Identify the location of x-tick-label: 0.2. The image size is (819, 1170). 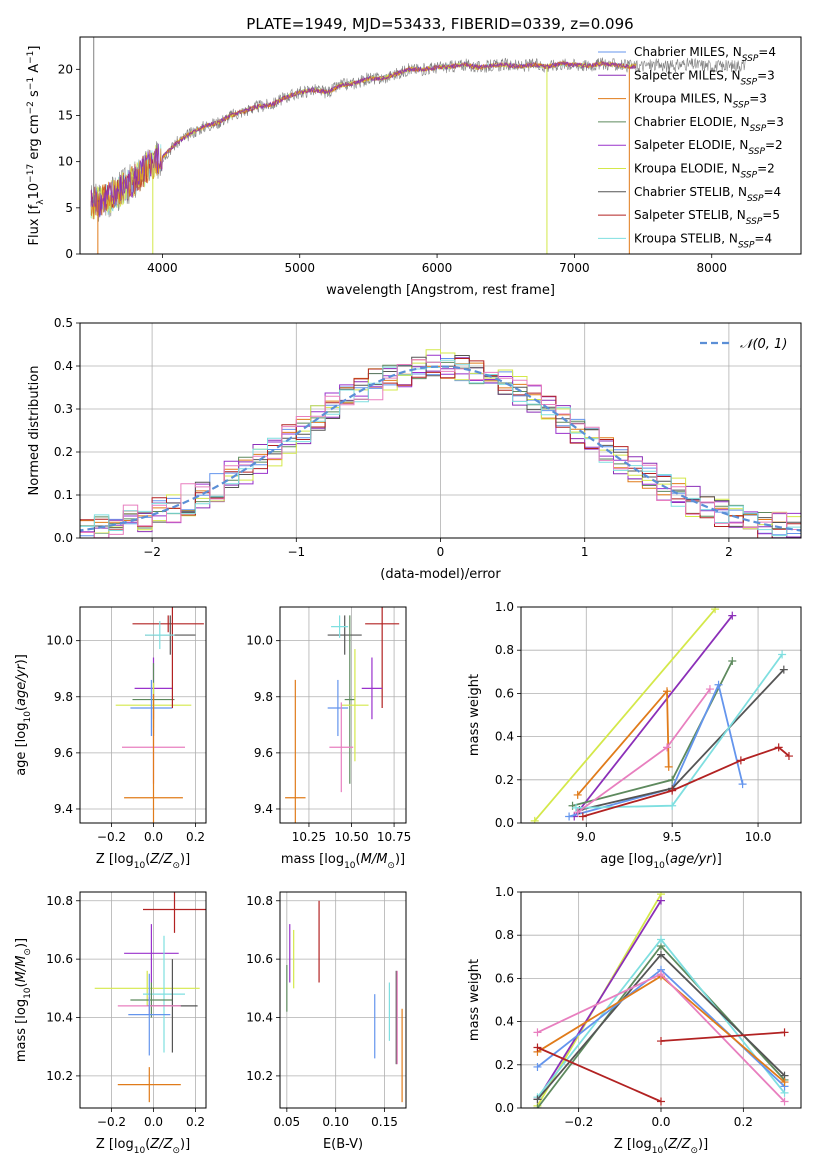
(195, 837).